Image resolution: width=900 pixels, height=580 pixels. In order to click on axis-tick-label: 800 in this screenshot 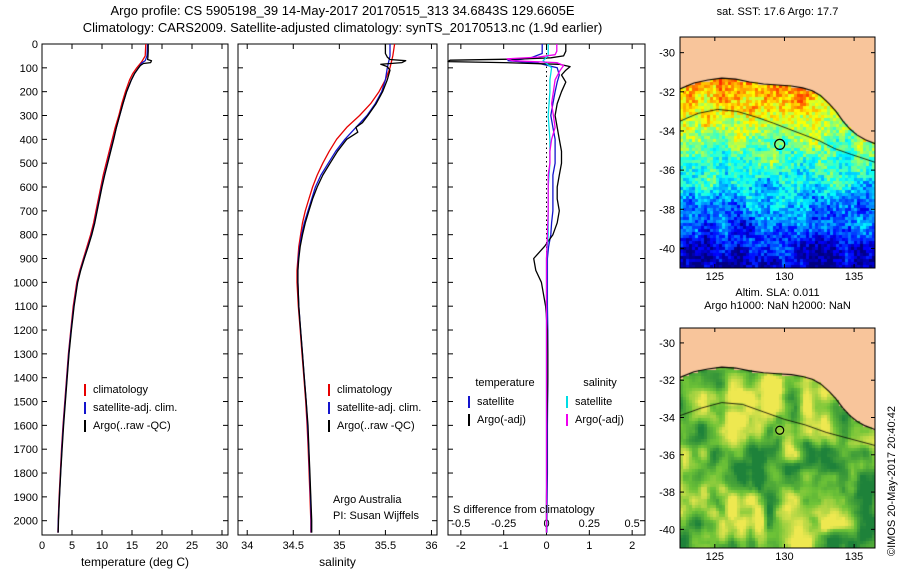, I will do `click(29, 236)`.